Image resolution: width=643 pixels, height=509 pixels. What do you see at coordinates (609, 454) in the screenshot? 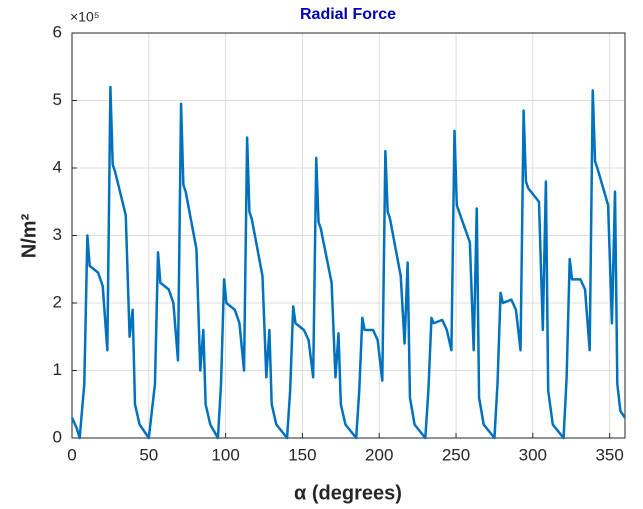
I see `x-tick-label: 350` at bounding box center [609, 454].